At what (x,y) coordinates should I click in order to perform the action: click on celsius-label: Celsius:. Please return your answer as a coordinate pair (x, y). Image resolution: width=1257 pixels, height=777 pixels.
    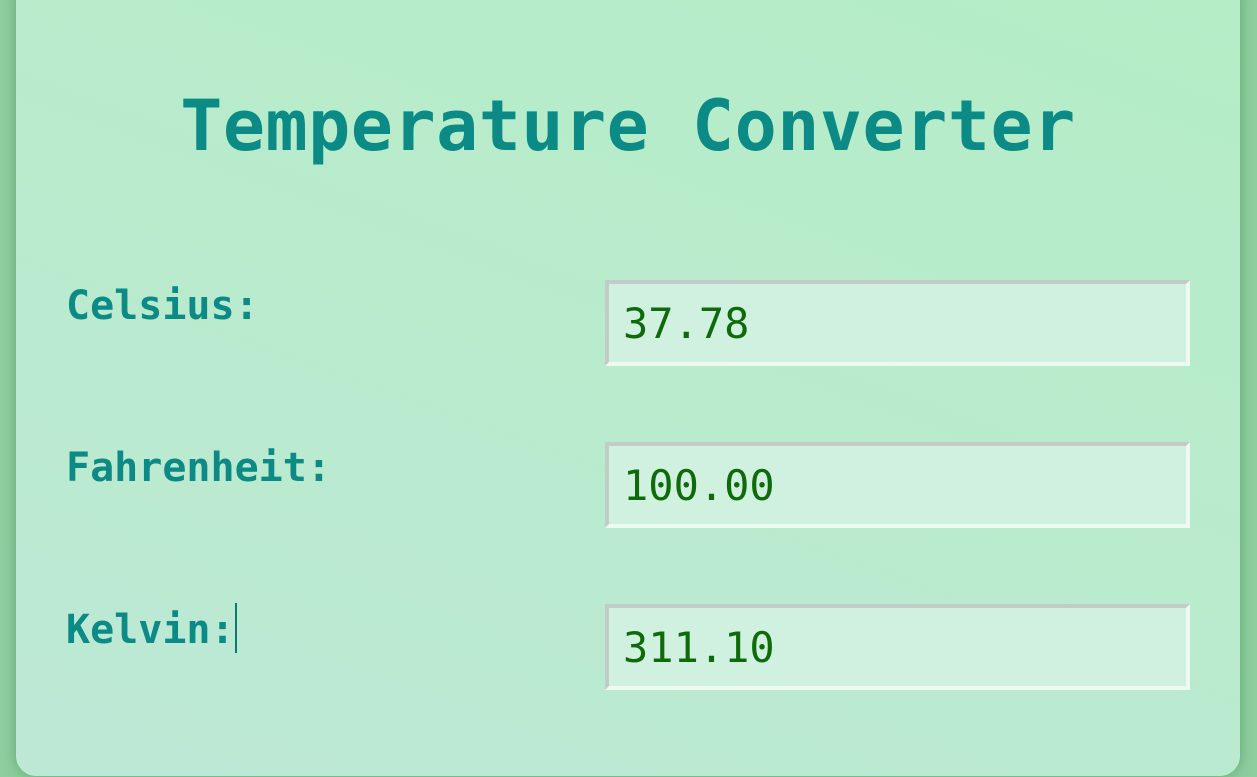
    Looking at the image, I should click on (162, 306).